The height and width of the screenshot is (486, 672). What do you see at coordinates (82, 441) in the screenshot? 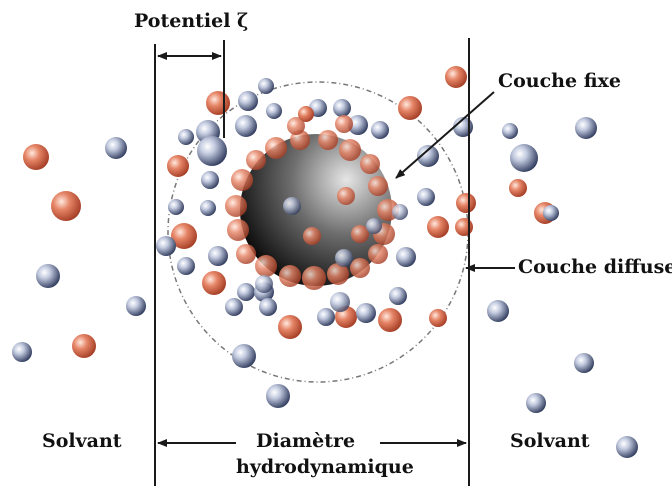
I see `solvent-left-label: Solvant` at bounding box center [82, 441].